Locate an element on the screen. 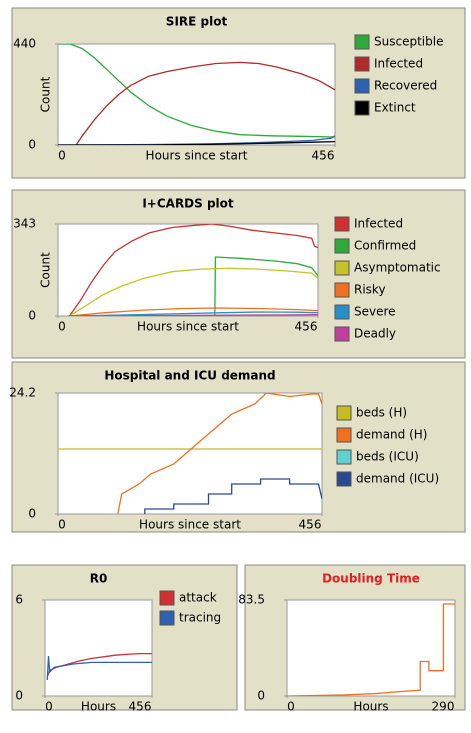  legend-label: Confirmed is located at coordinates (385, 246).